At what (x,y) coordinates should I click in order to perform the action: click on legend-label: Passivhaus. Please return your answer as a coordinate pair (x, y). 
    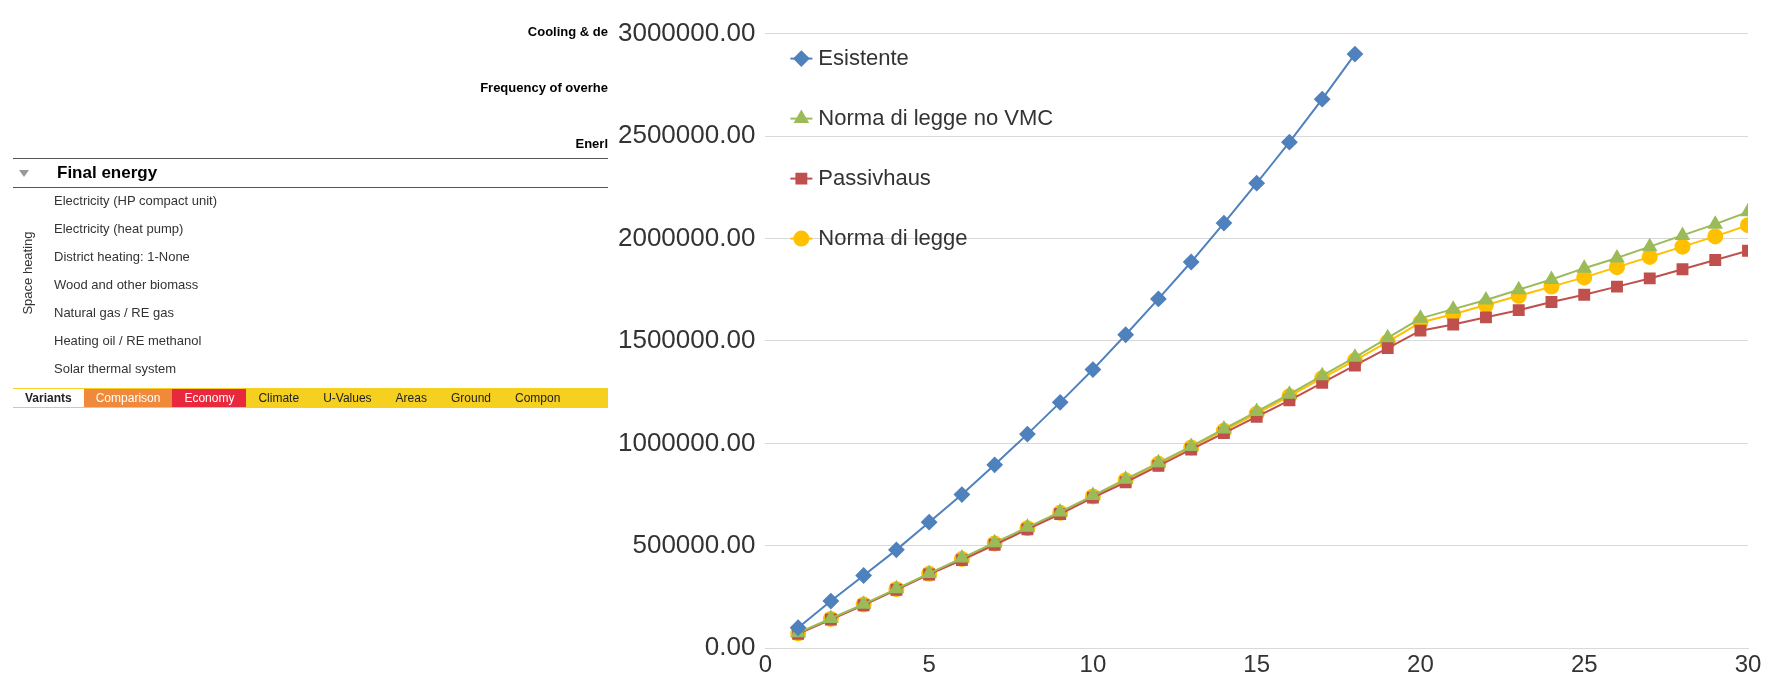
    Looking at the image, I should click on (874, 177).